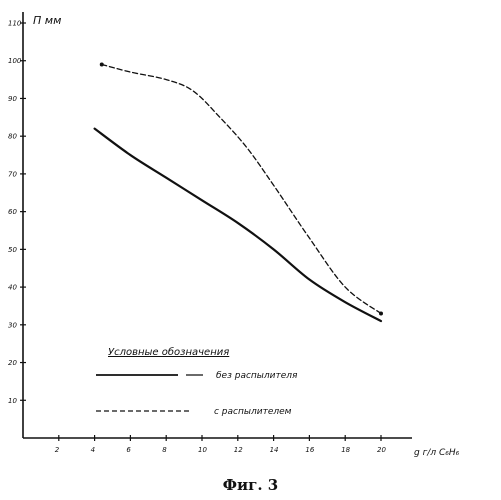  What do you see at coordinates (12, 363) in the screenshot?
I see `y-tick-label: 20` at bounding box center [12, 363].